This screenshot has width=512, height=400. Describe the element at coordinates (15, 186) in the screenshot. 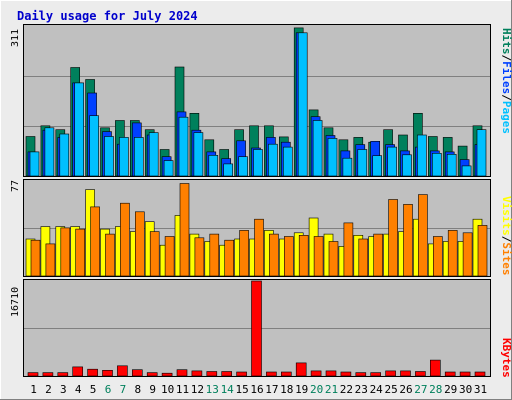

I see `ymax-label-middle: 77` at that location.